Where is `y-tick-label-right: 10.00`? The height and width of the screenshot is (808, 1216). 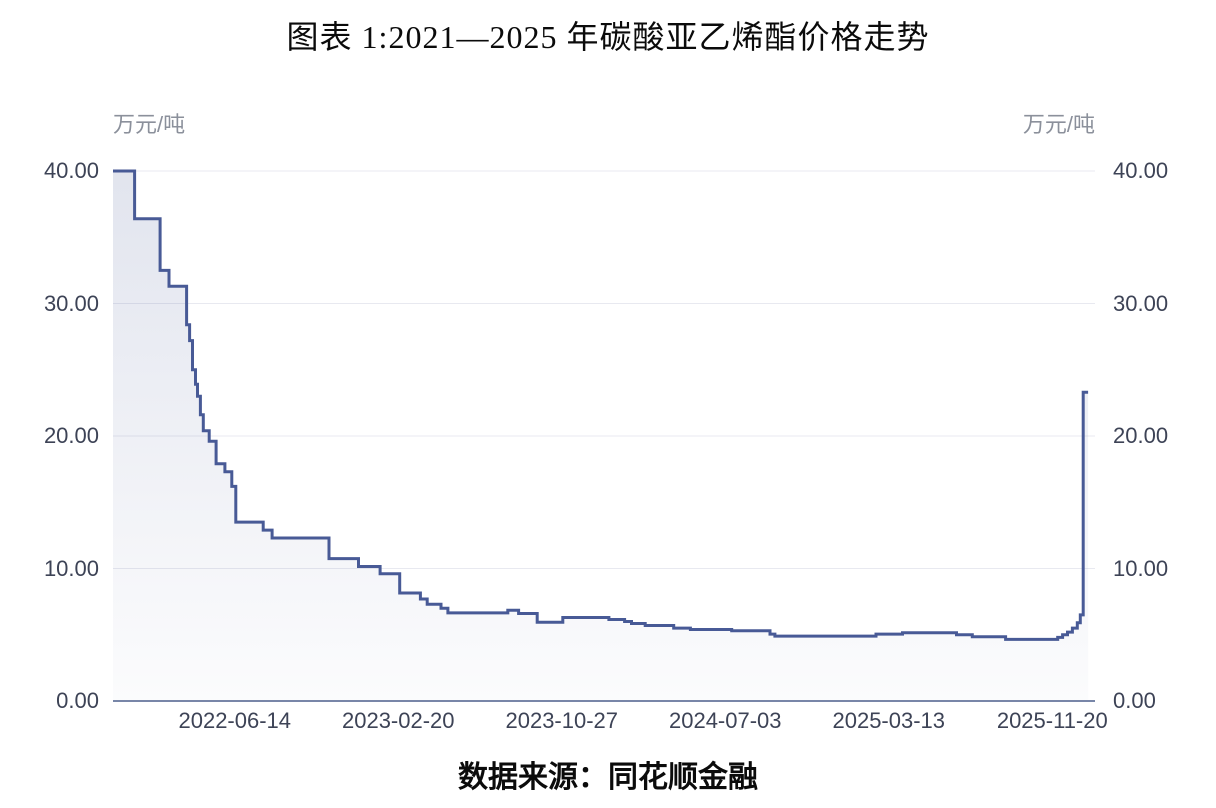 y-tick-label-right: 10.00 is located at coordinates (1141, 568).